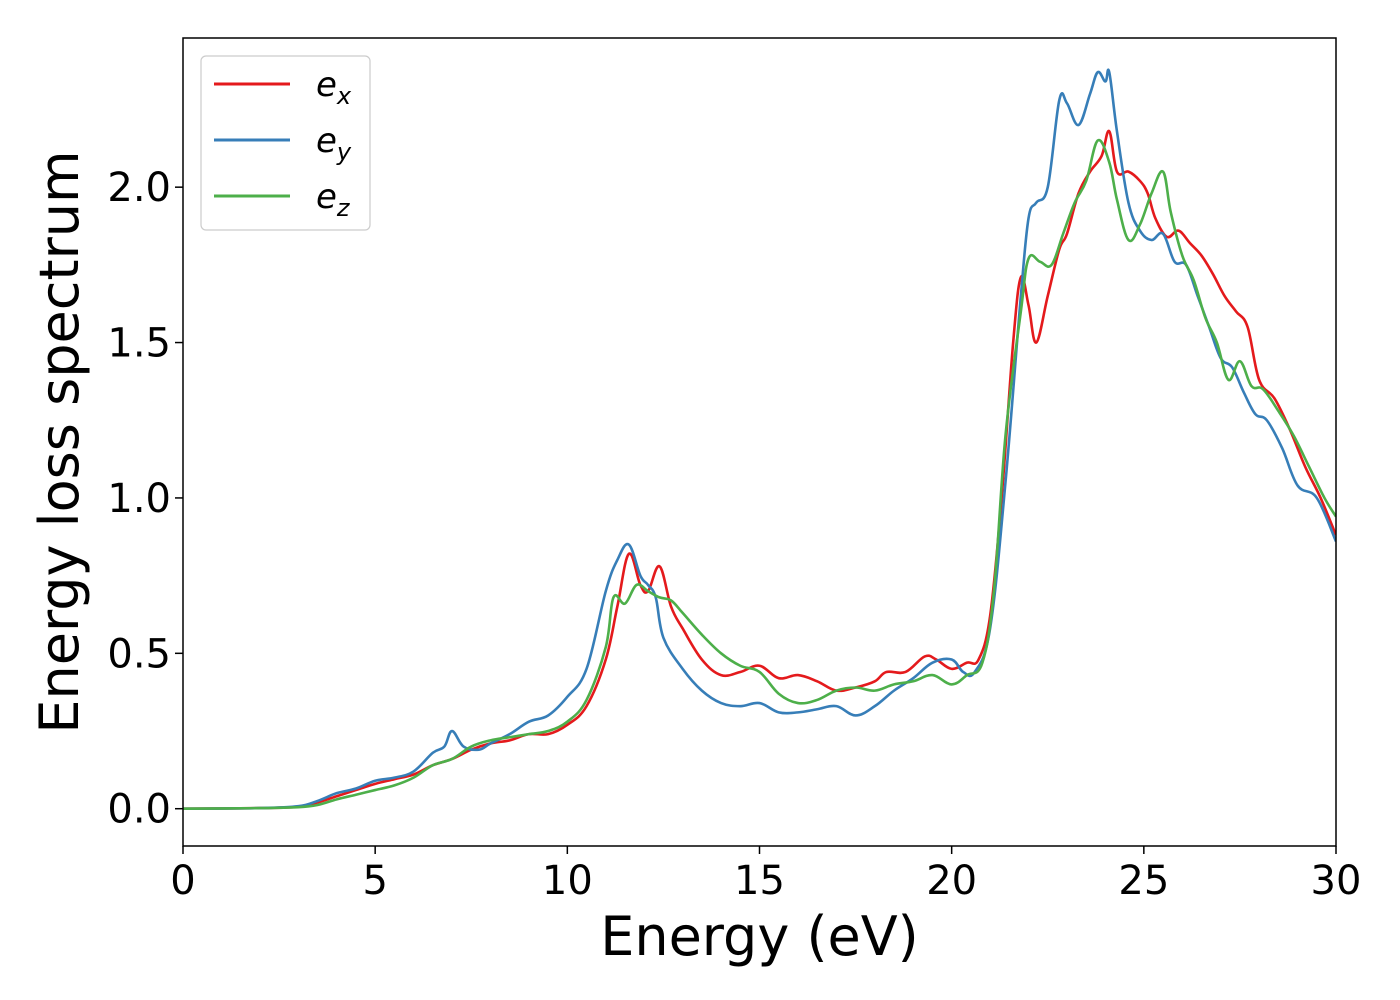 The width and height of the screenshot is (1400, 1000). Describe the element at coordinates (567, 881) in the screenshot. I see `x-tick-label: 10` at that location.